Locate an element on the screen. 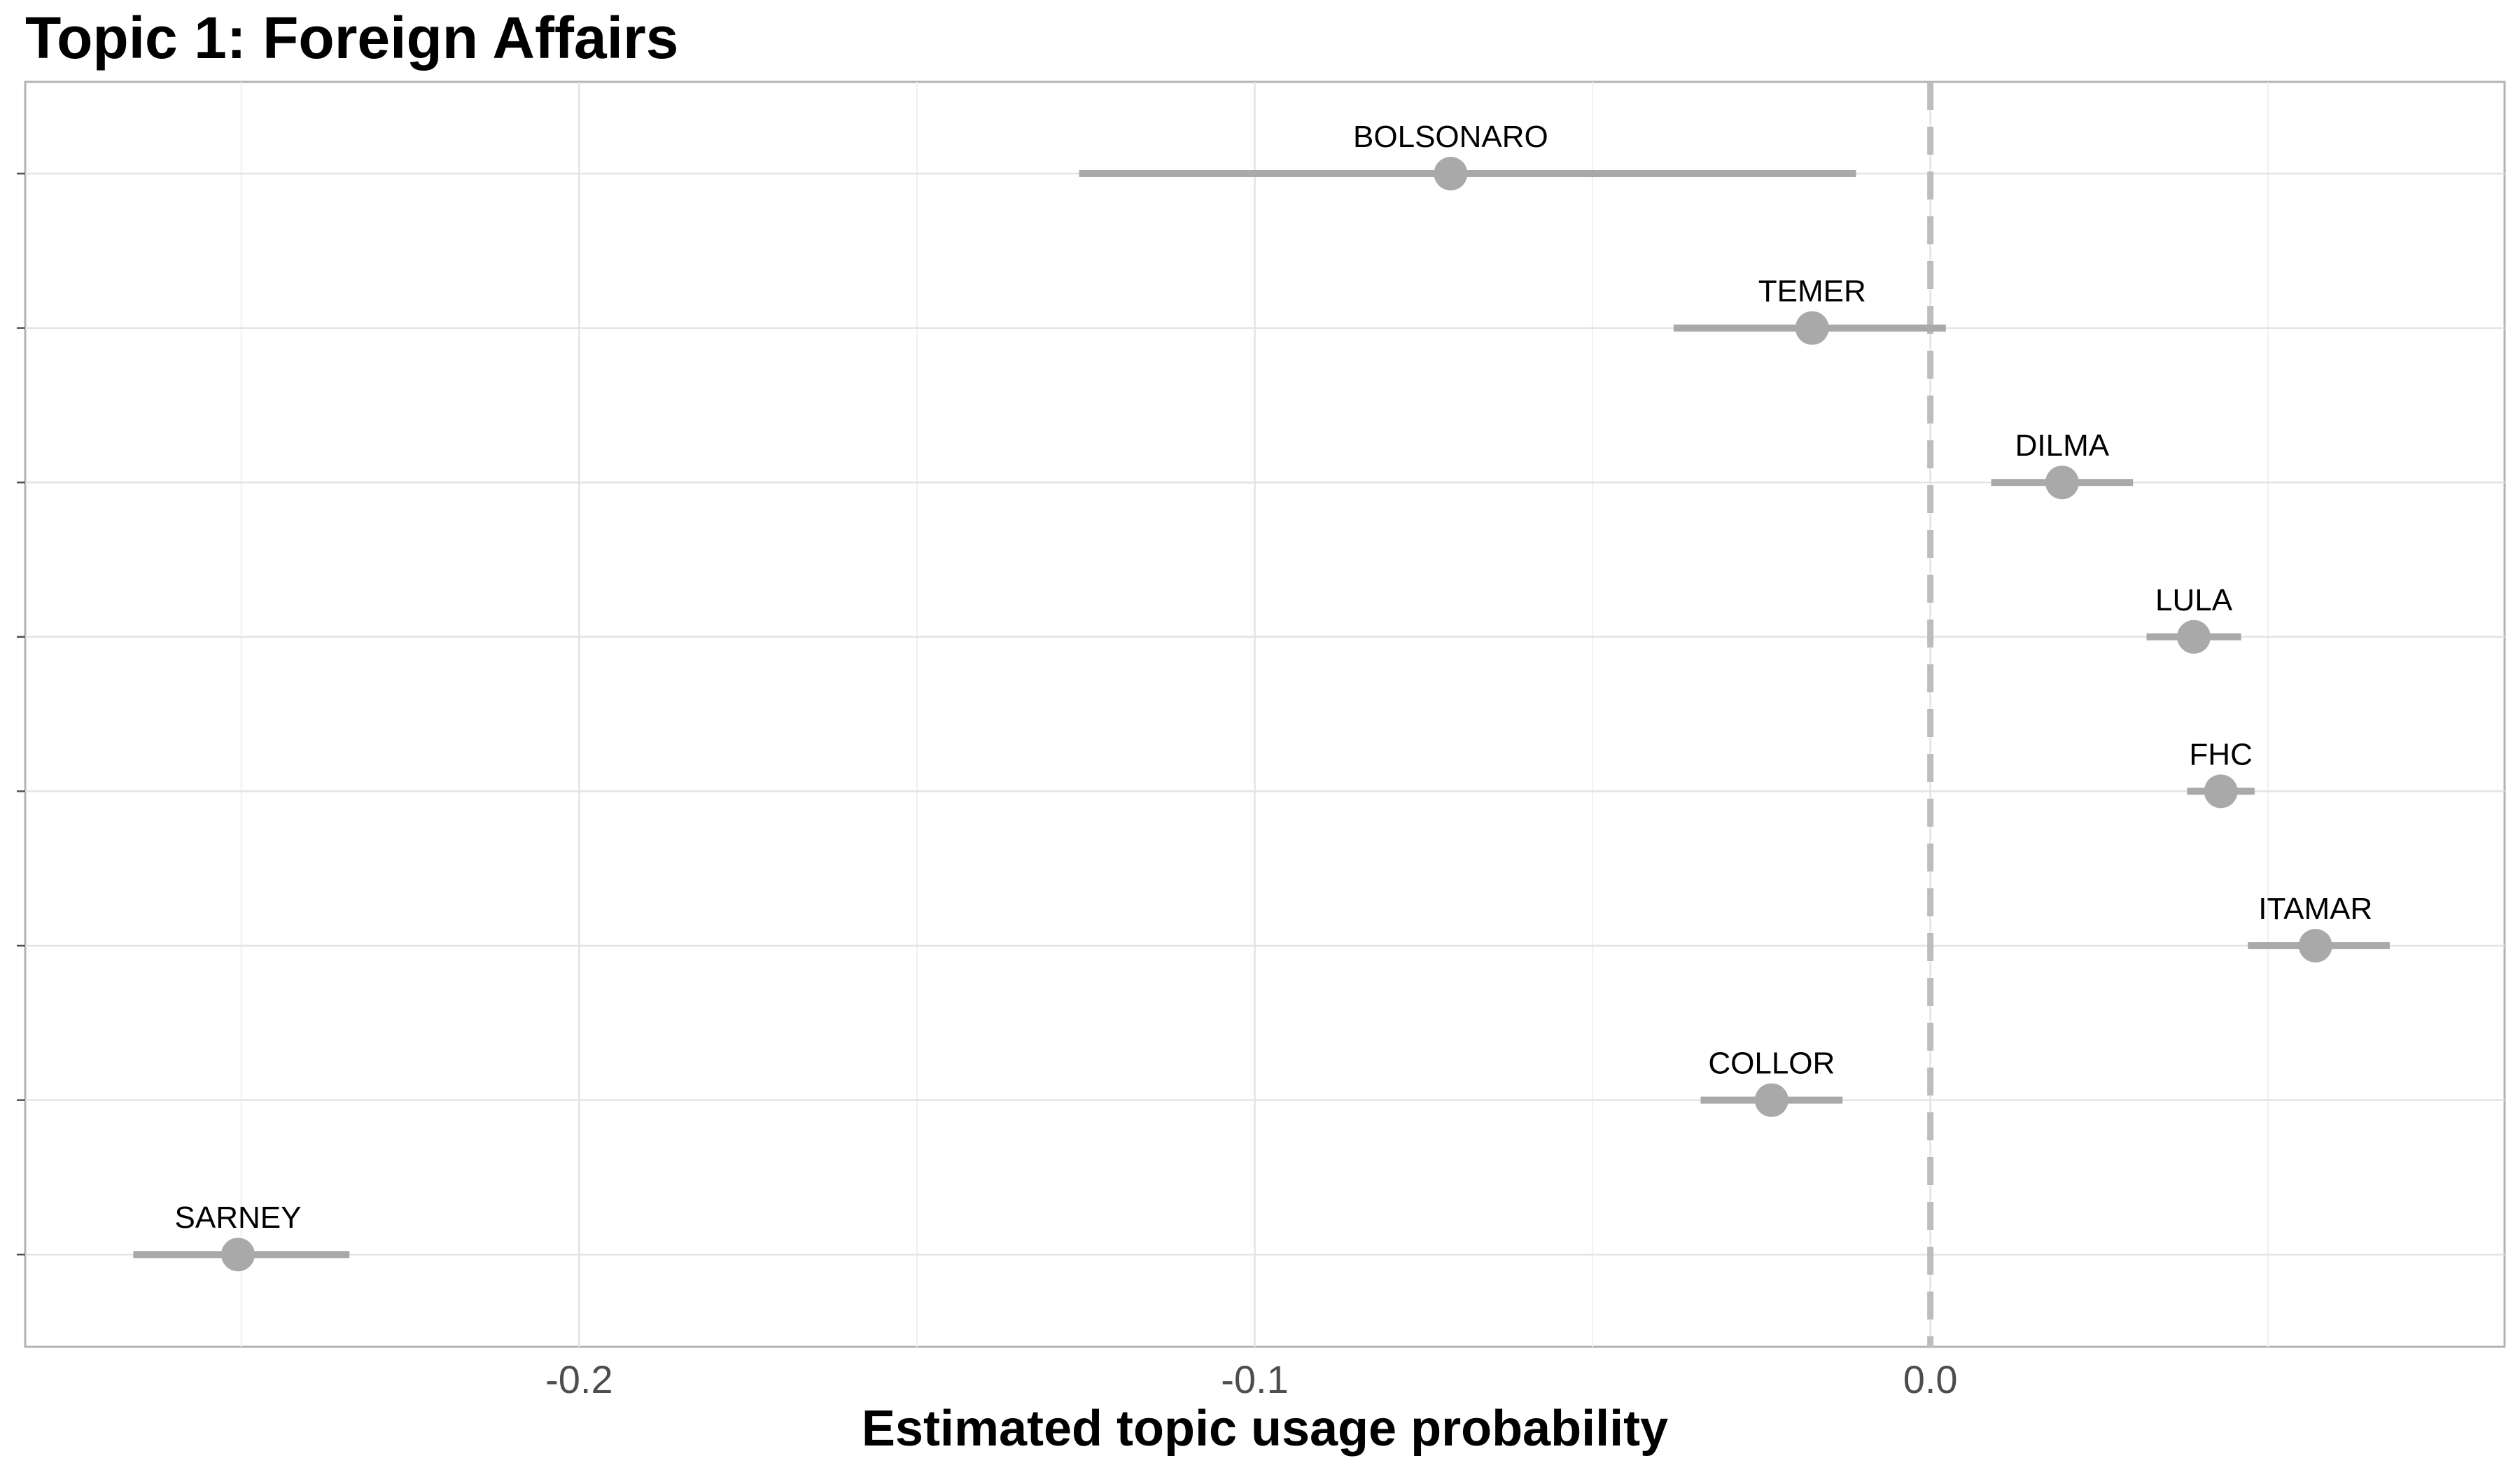 The image size is (2520, 1470). chart-title: Topic 1: Foreign Affairs is located at coordinates (352, 38).